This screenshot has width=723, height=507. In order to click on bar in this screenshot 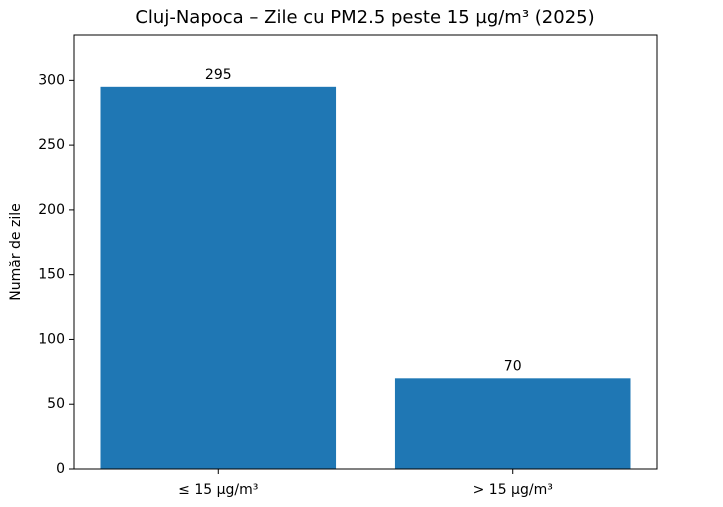, I will do `click(512, 423)`.